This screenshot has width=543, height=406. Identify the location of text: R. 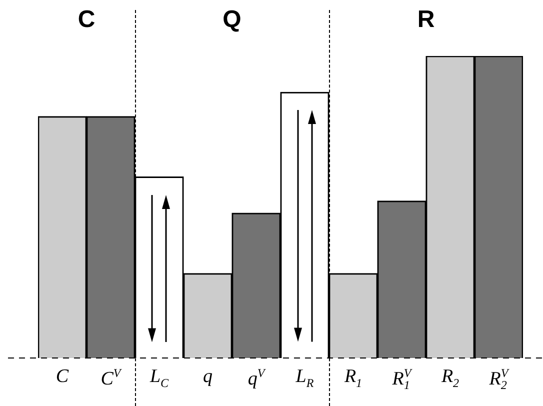
(426, 20).